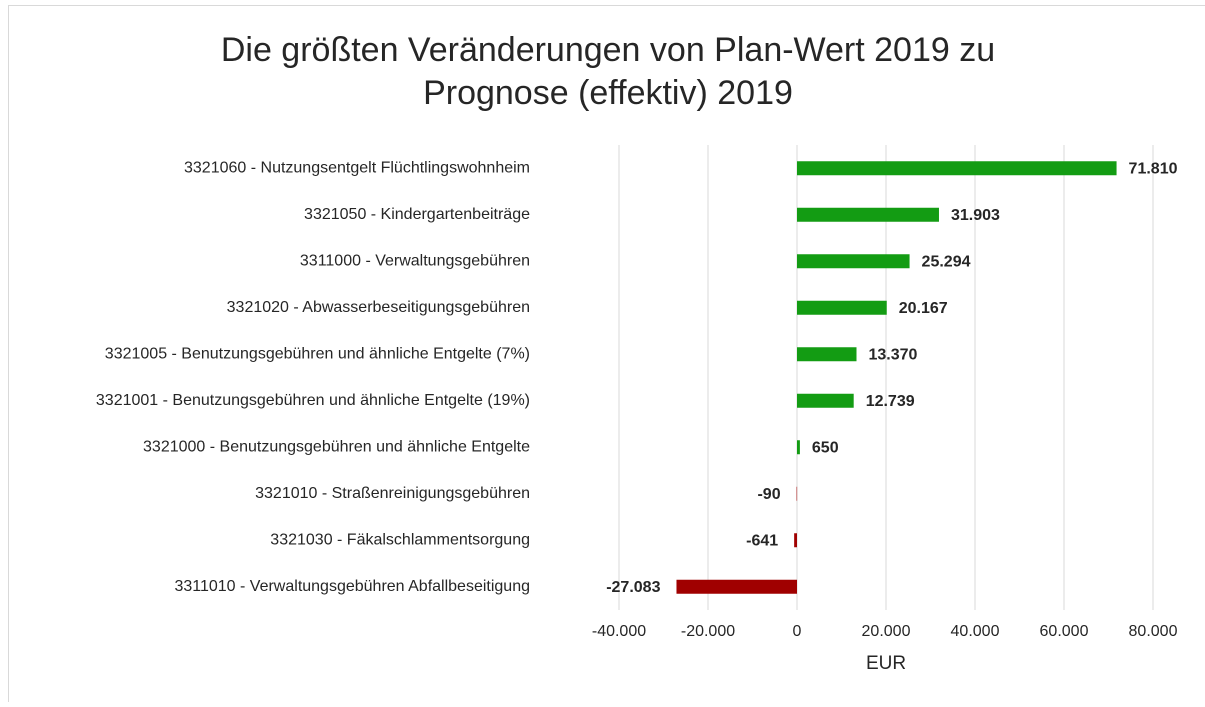 The height and width of the screenshot is (707, 1205). I want to click on data-label: 12.739, so click(890, 401).